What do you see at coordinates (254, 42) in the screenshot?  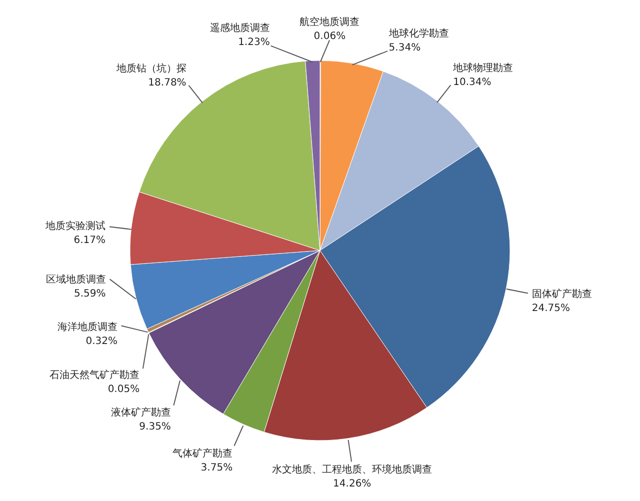 I see `data-label: 1.23%` at bounding box center [254, 42].